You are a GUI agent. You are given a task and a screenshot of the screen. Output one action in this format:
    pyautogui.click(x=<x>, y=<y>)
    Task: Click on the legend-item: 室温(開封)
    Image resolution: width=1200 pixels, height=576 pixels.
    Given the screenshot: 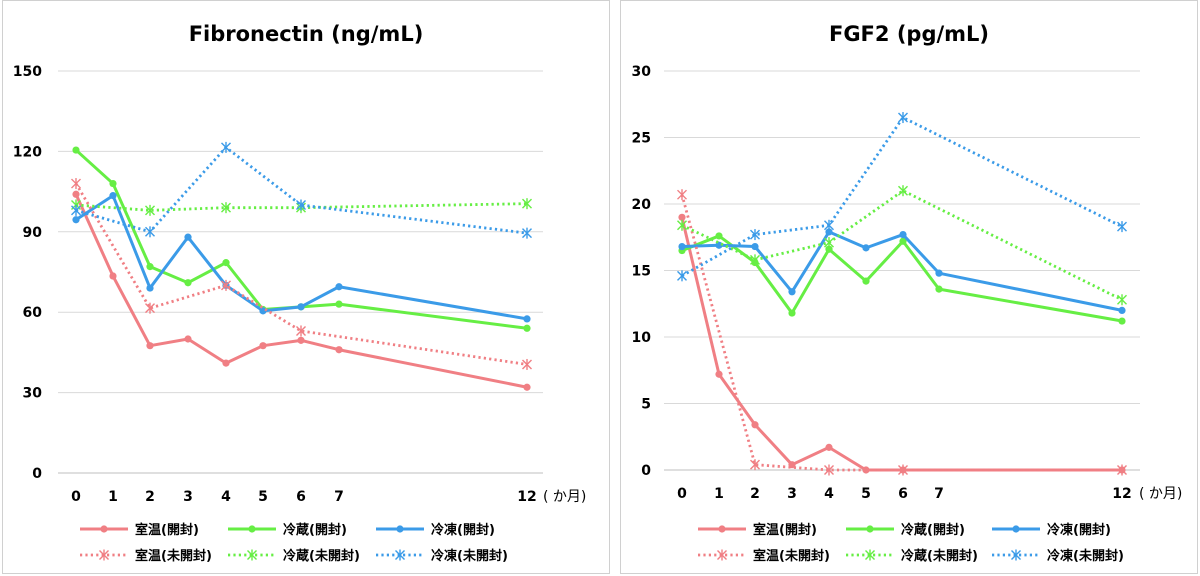 What is the action you would take?
    pyautogui.click(x=757, y=530)
    